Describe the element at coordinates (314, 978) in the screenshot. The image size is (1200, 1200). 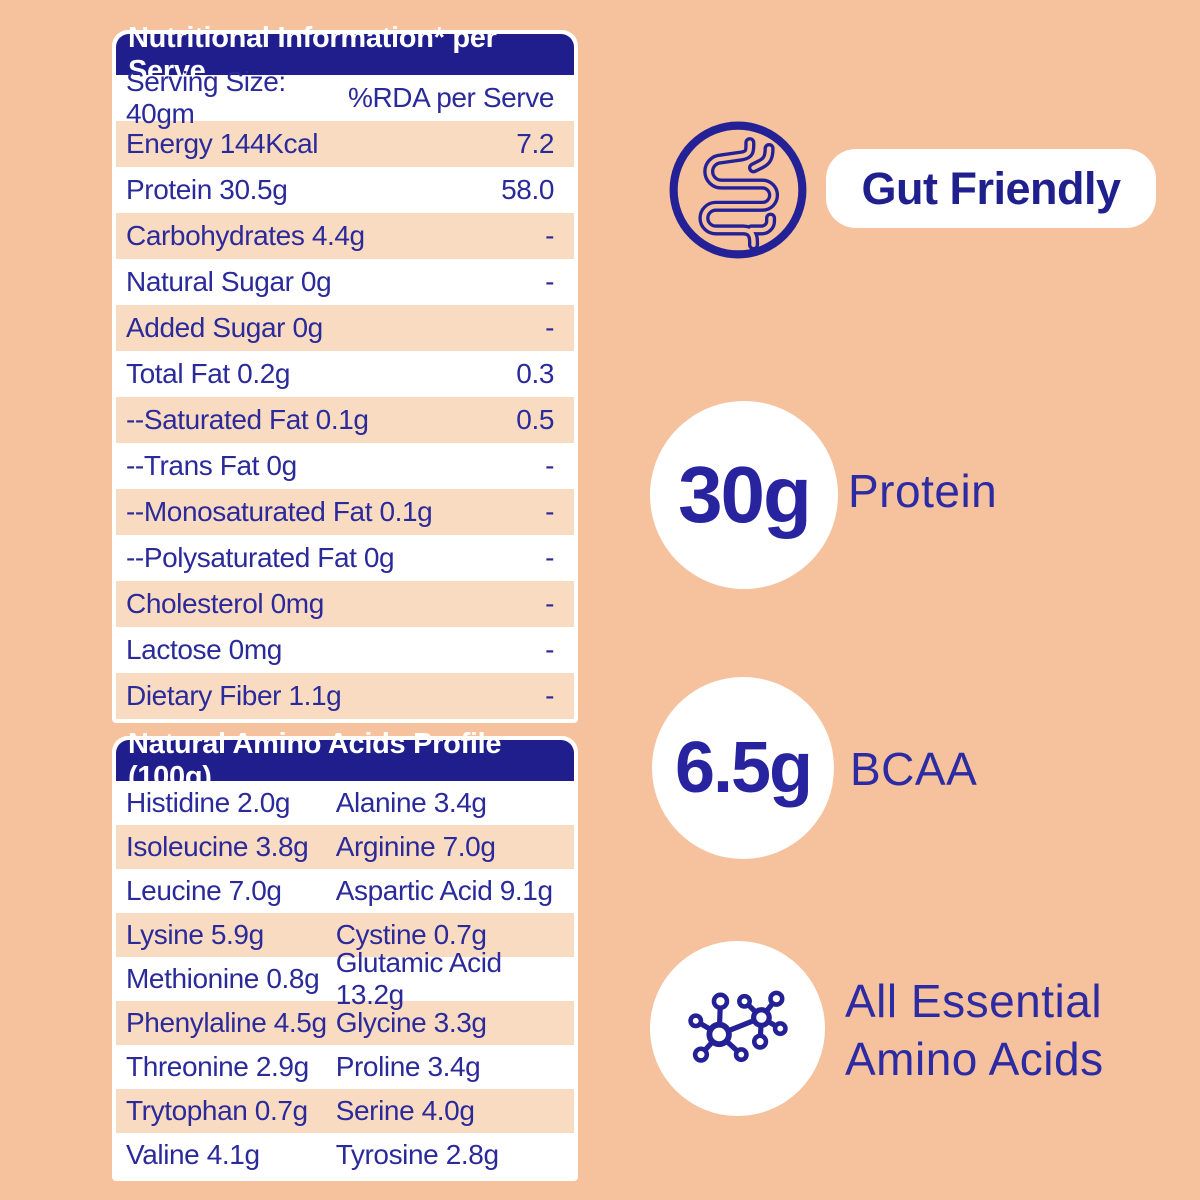
I see `table-row: Methionine 0.8g Glutamic Acid 13.2g` at that location.